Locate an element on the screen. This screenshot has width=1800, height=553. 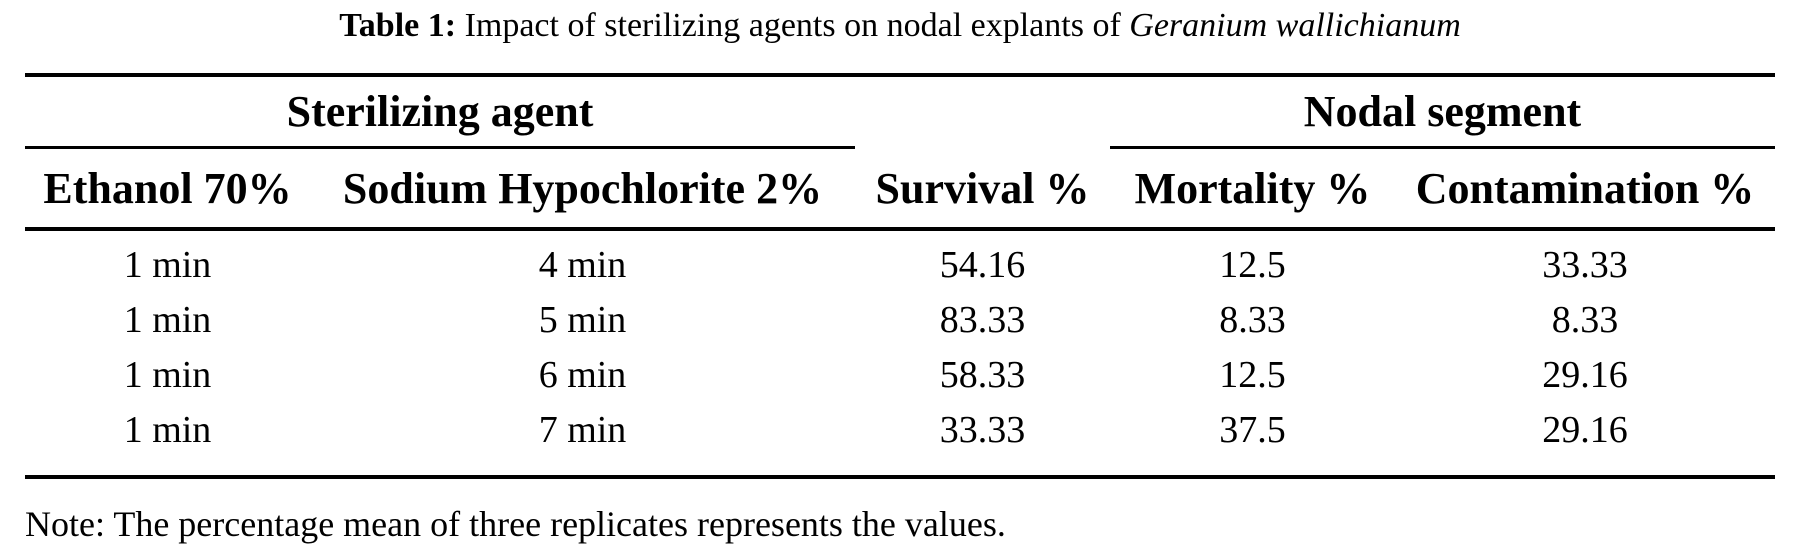
group-underline-row is located at coordinates (900, 147).